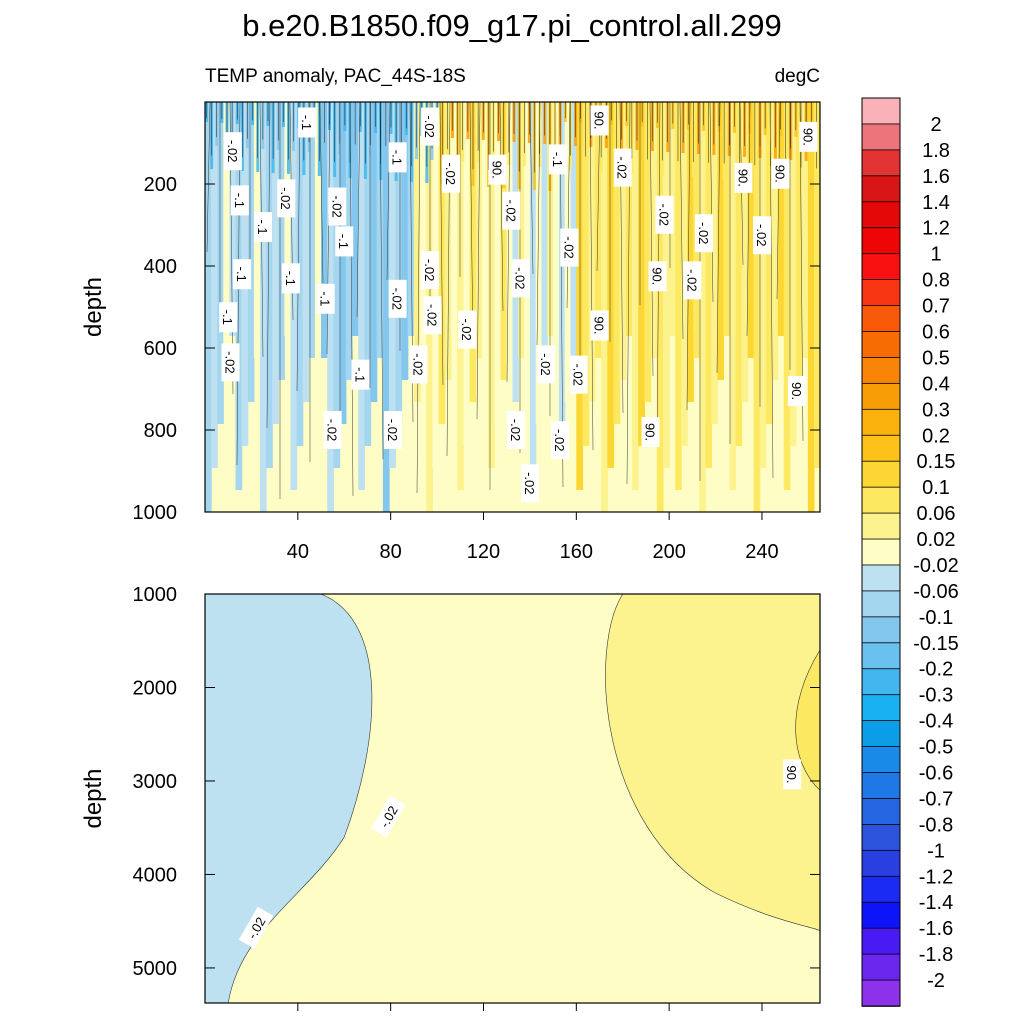 Image resolution: width=1024 pixels, height=1024 pixels. Describe the element at coordinates (936, 929) in the screenshot. I see `colorbar-label: -1.6` at that location.